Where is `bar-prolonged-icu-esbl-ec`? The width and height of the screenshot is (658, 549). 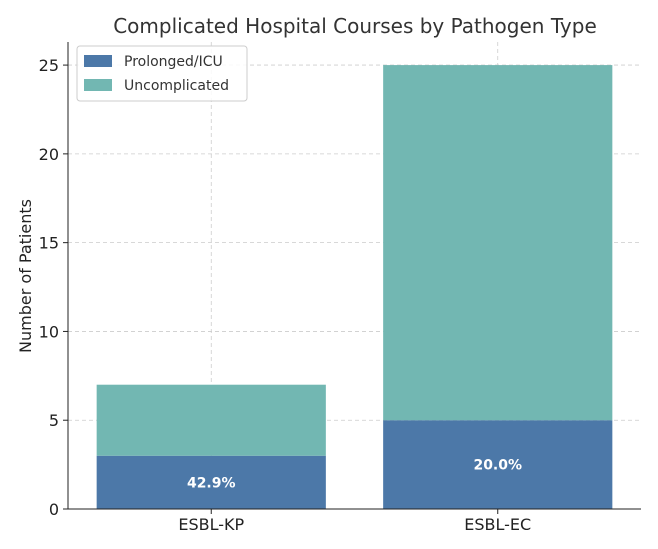
bar-prolonged-icu-esbl-ec is located at coordinates (498, 464).